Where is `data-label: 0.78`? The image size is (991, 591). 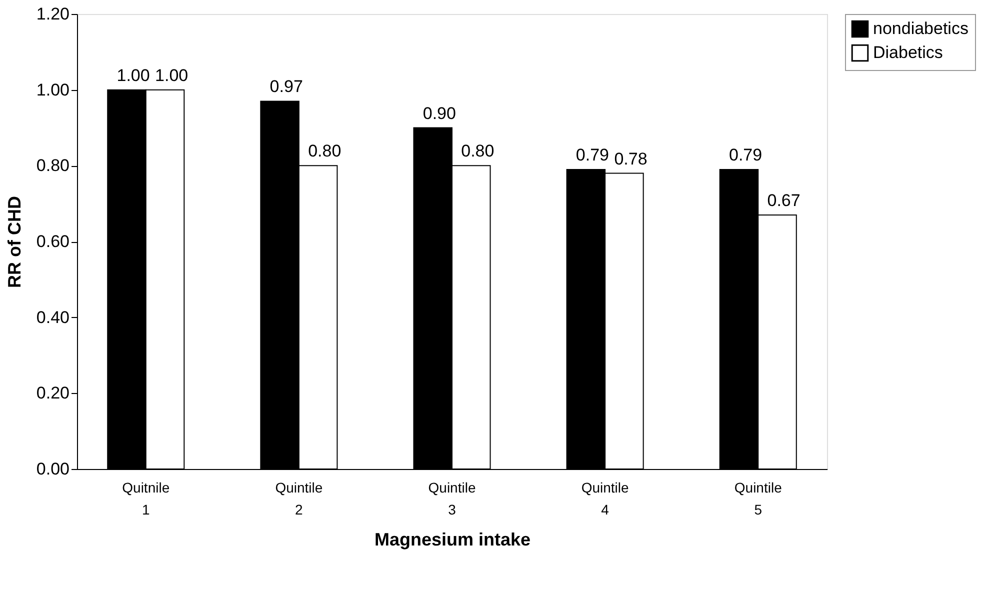
data-label: 0.78 is located at coordinates (631, 158).